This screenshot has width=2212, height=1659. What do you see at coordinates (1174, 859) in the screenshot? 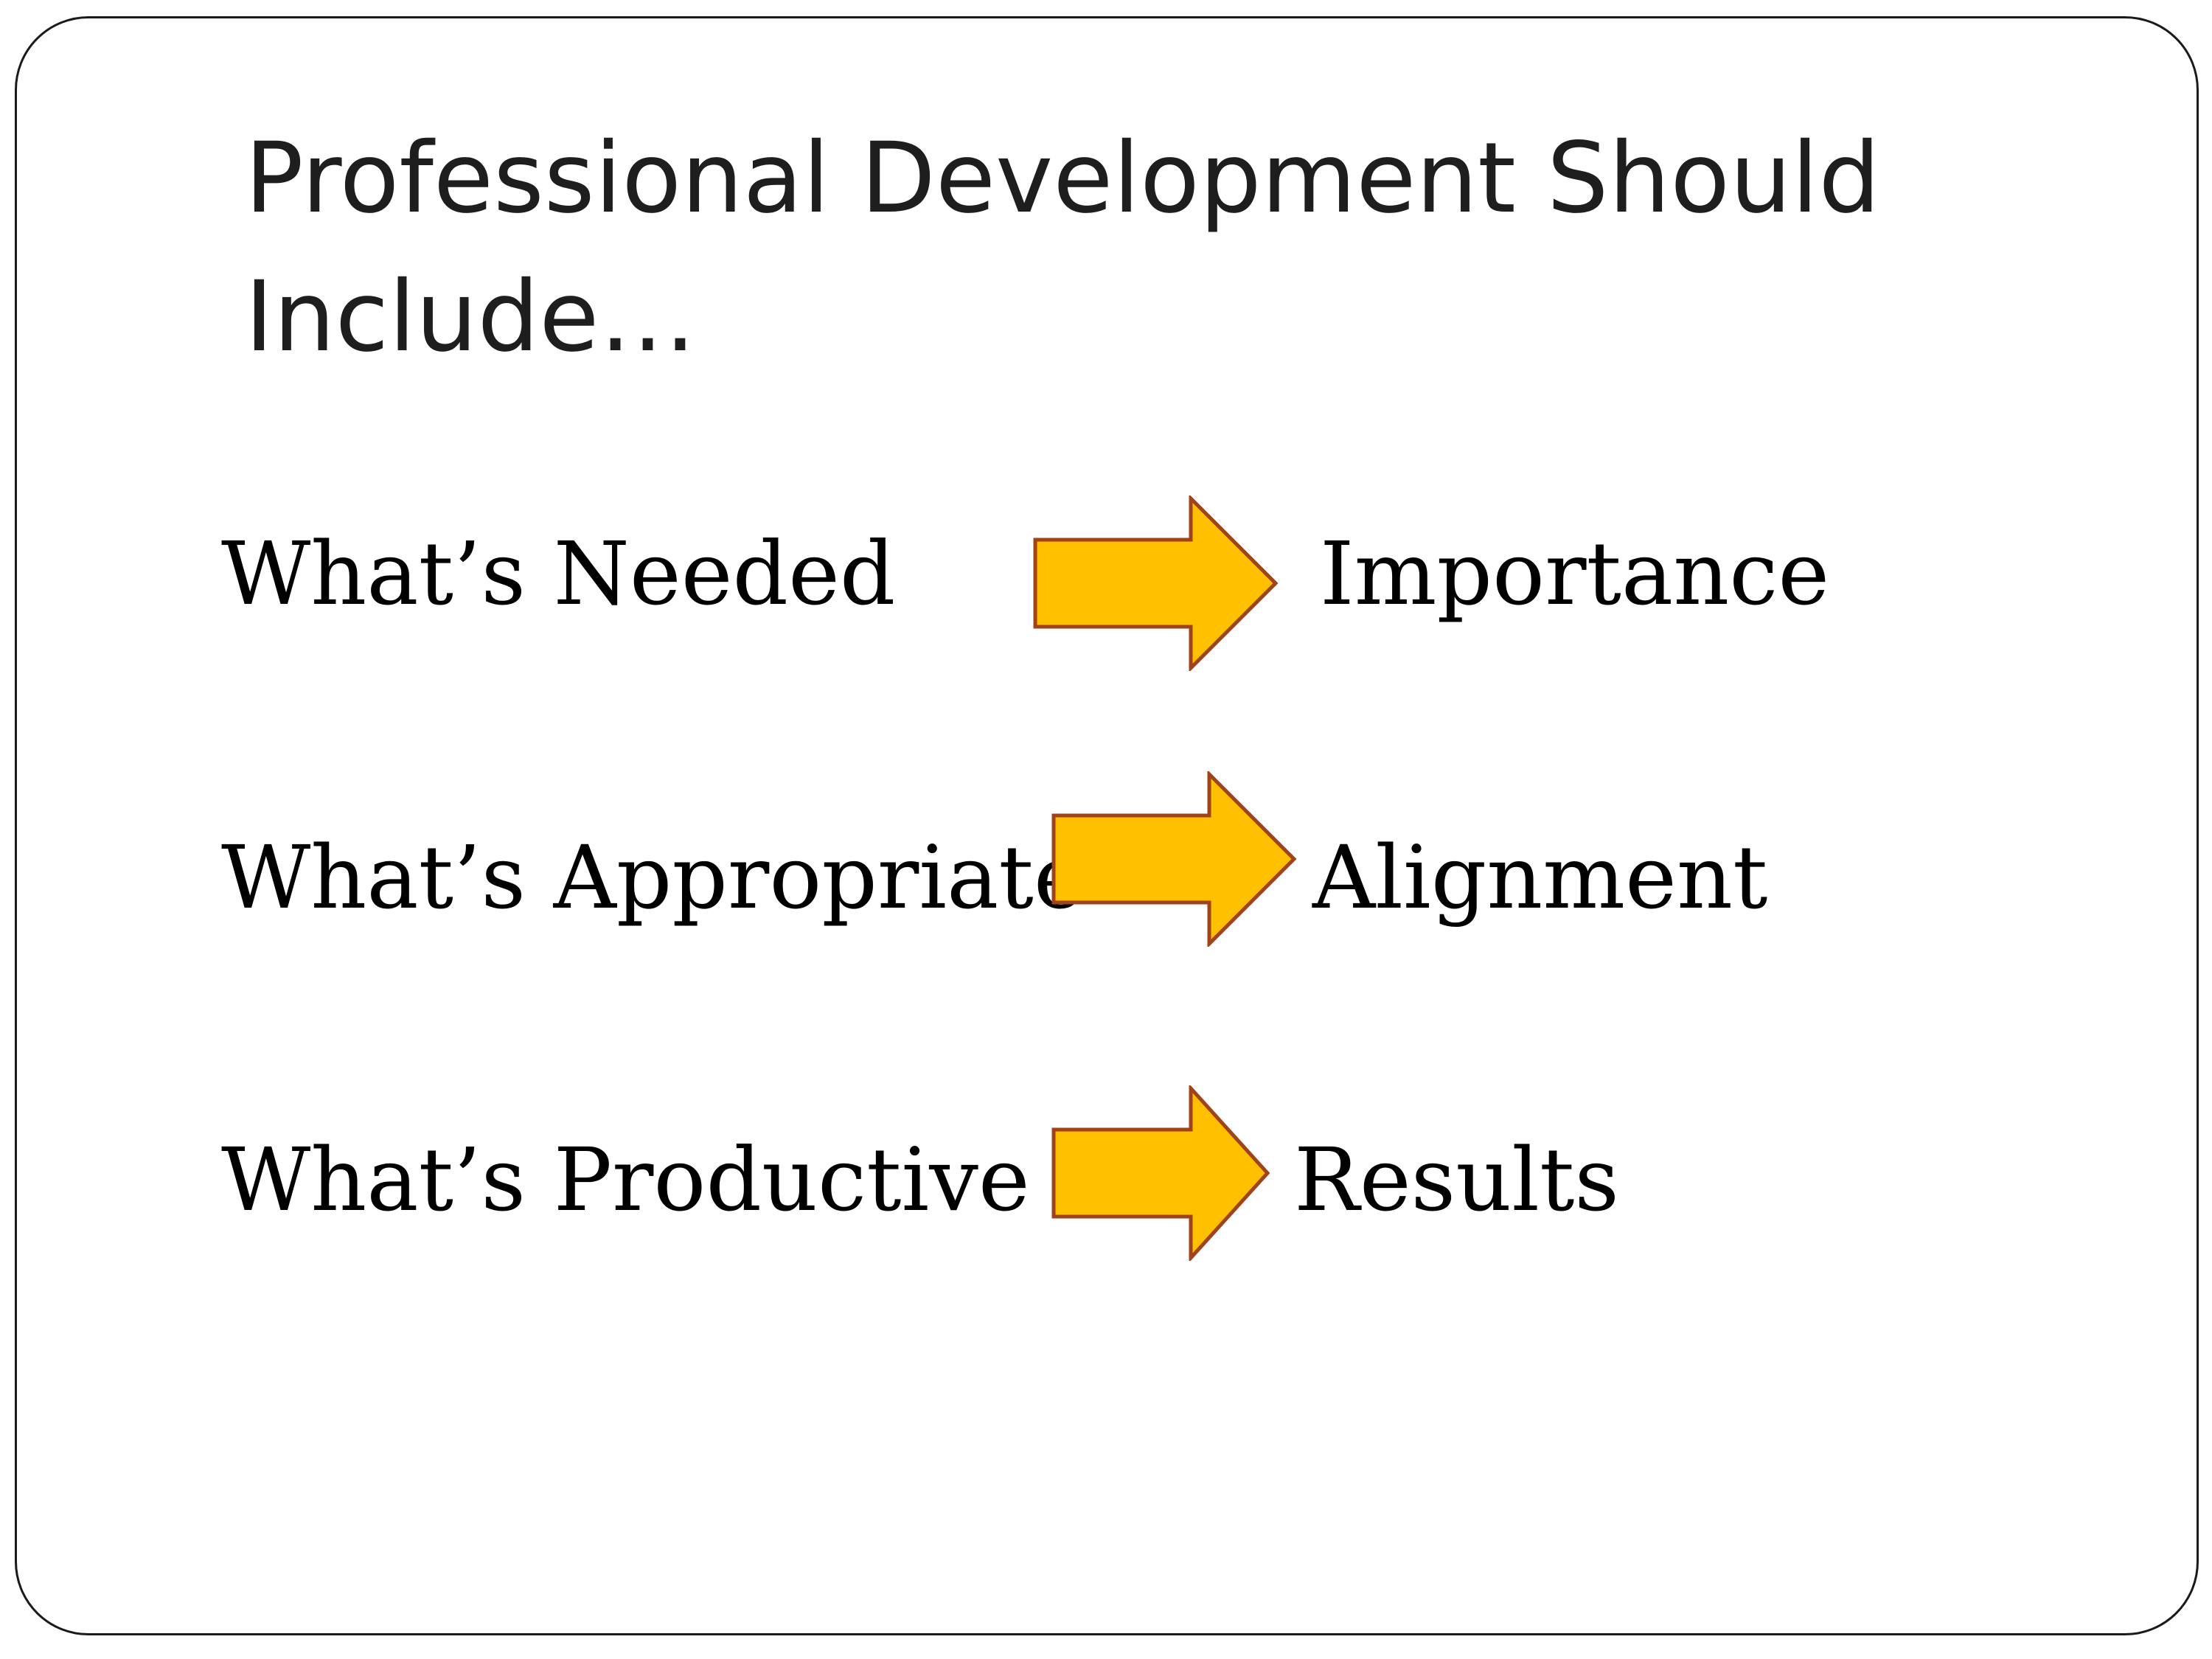
I see `row-2-arrow-icon` at bounding box center [1174, 859].